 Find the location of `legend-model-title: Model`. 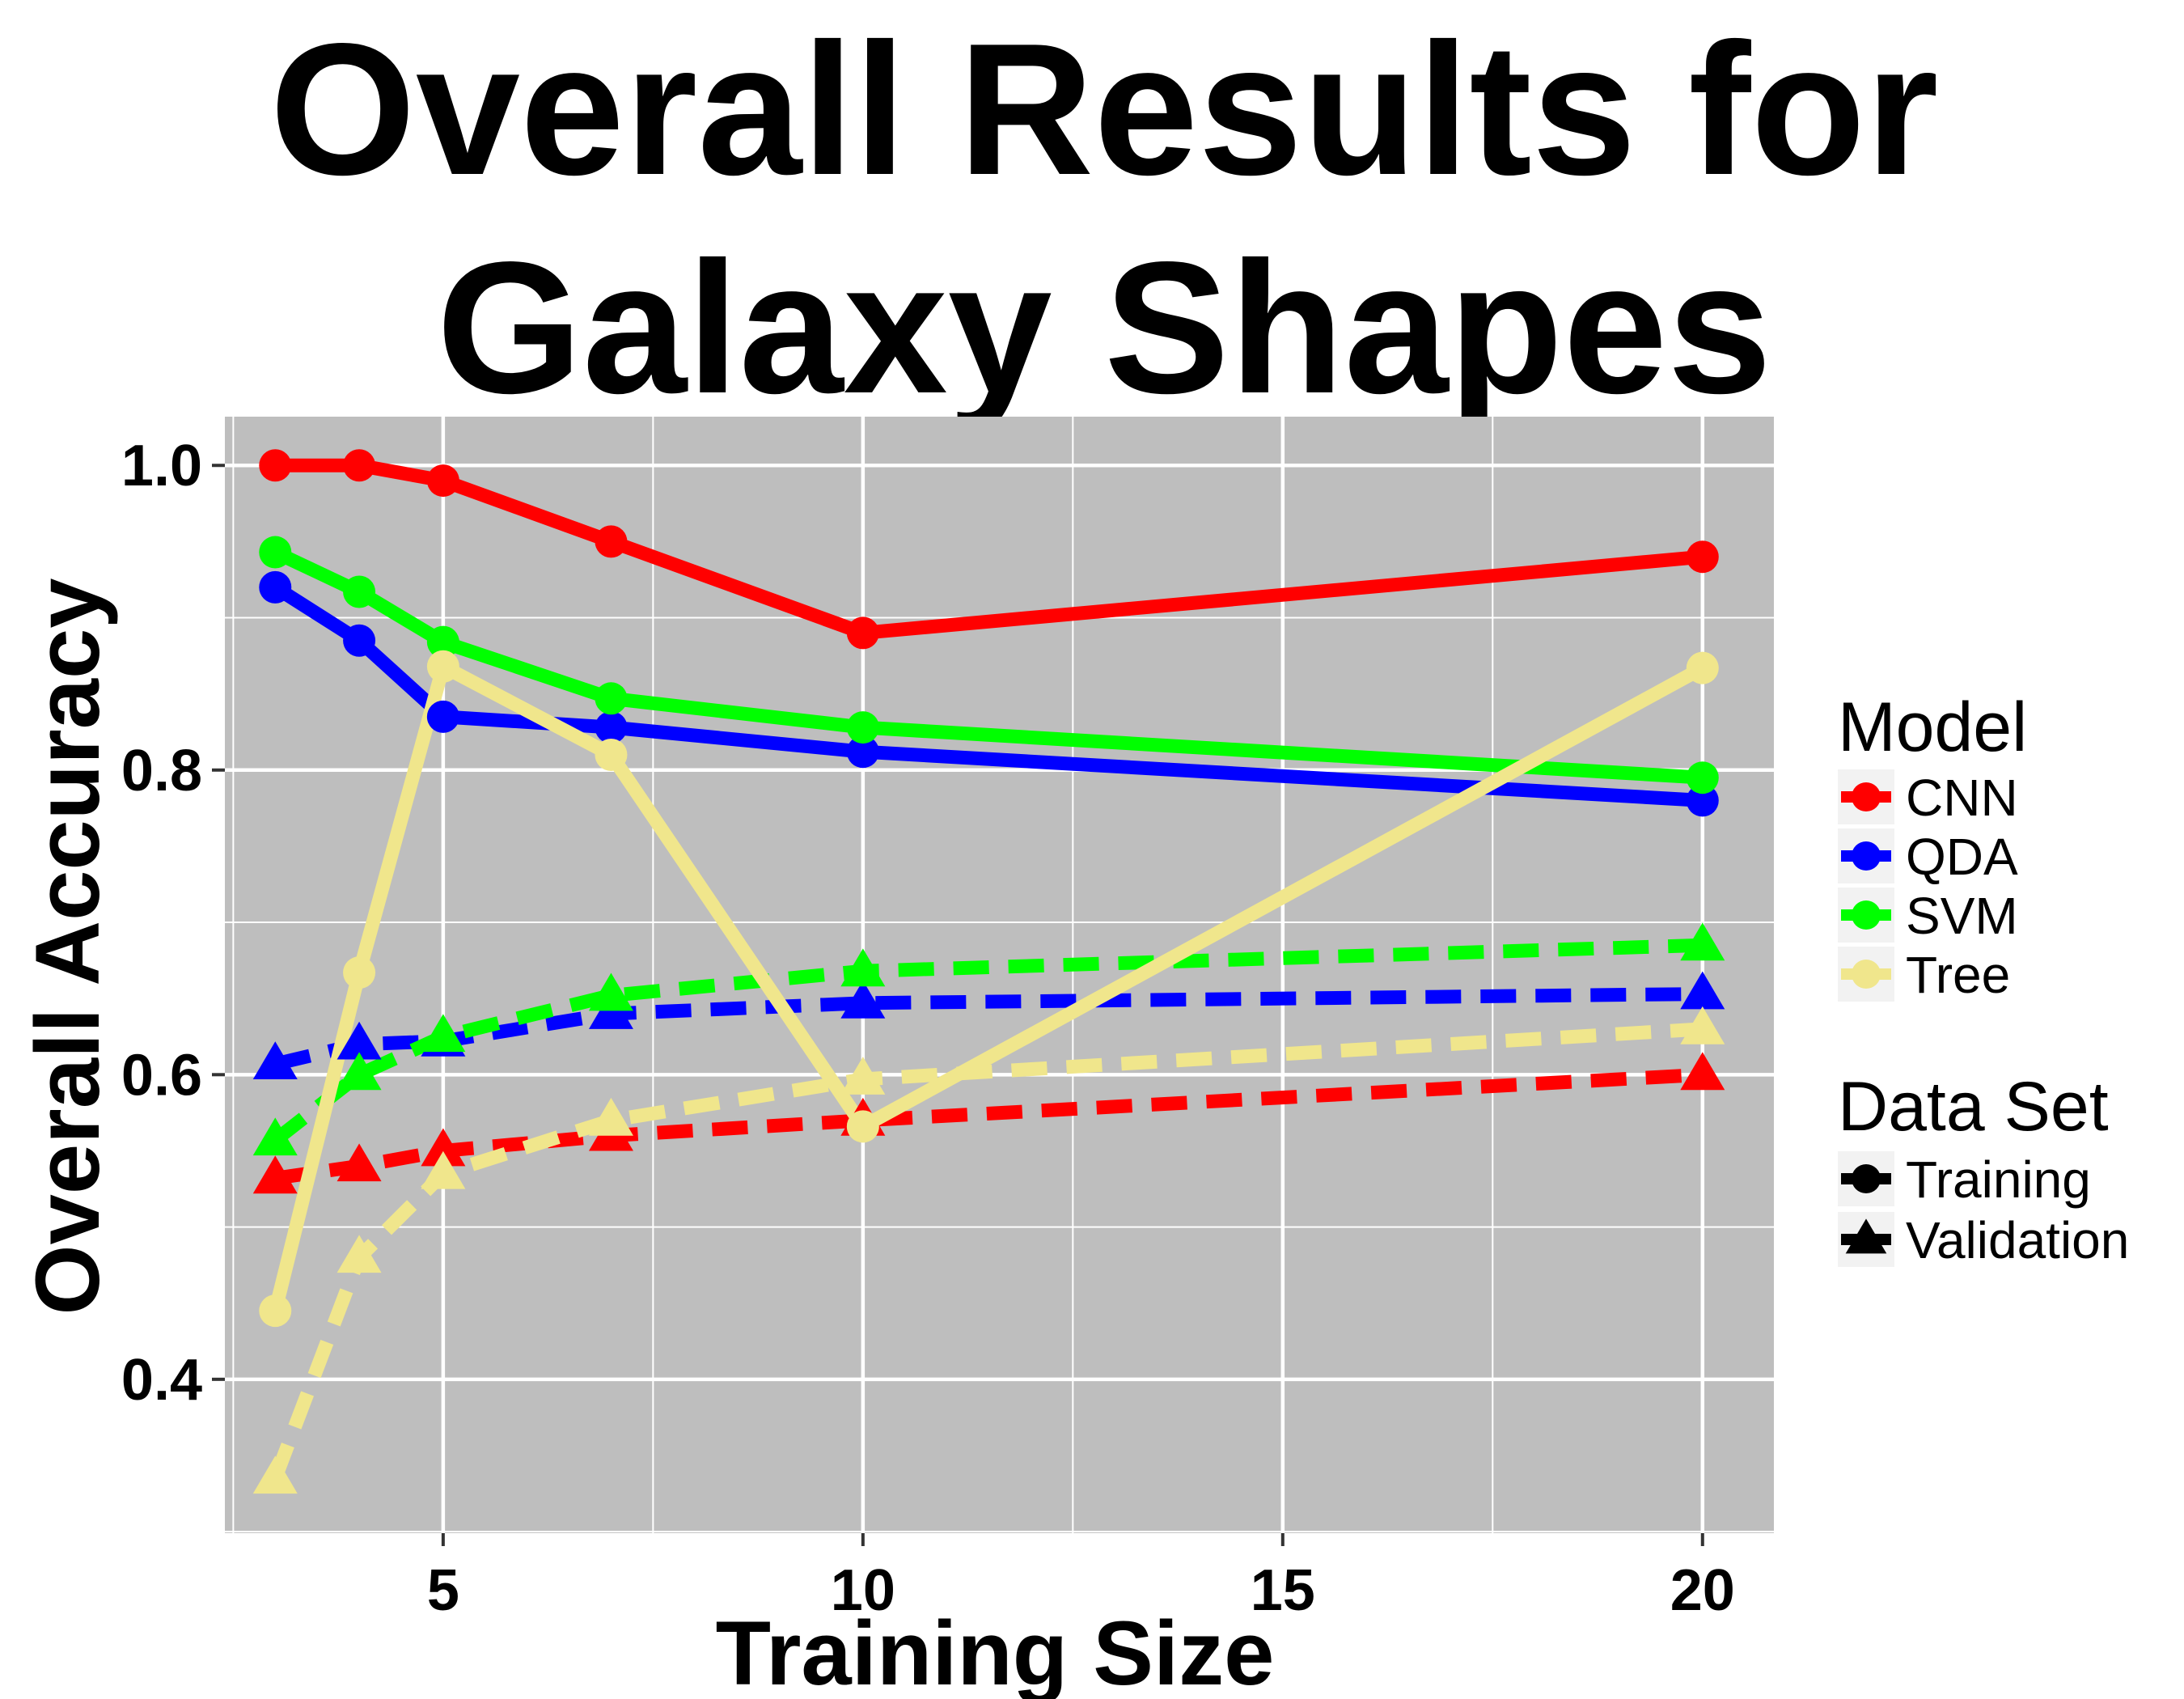

legend-model-title: Model is located at coordinates (1933, 727).